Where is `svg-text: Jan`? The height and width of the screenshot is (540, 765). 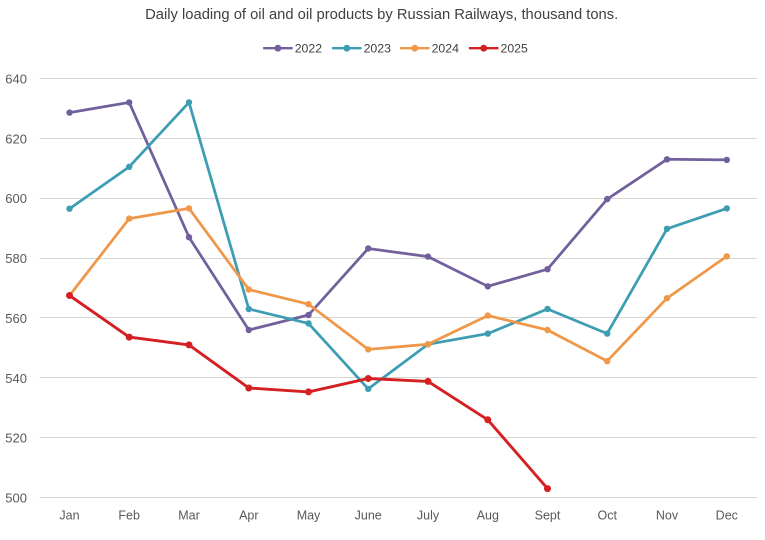 svg-text: Jan is located at coordinates (69, 516).